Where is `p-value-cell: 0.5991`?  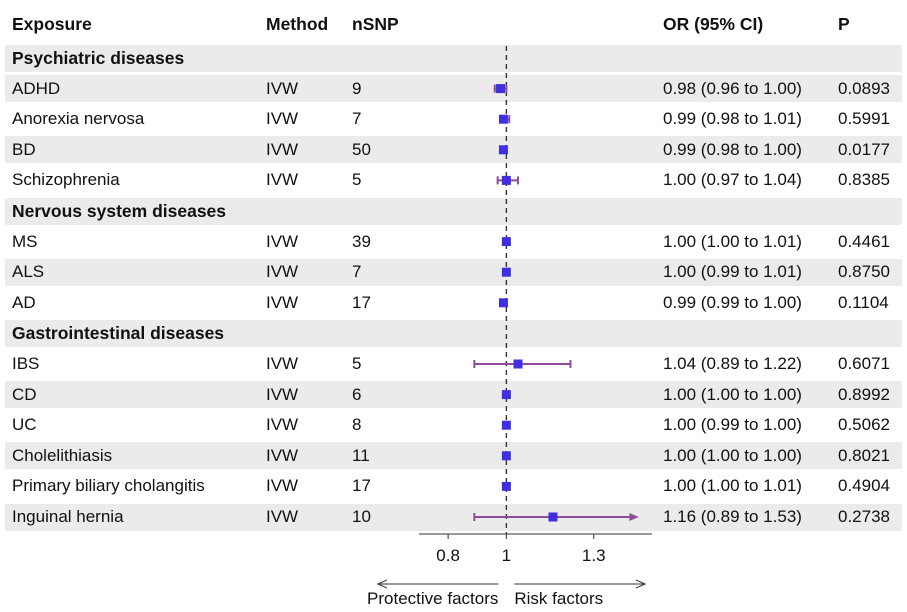 p-value-cell: 0.5991 is located at coordinates (864, 119).